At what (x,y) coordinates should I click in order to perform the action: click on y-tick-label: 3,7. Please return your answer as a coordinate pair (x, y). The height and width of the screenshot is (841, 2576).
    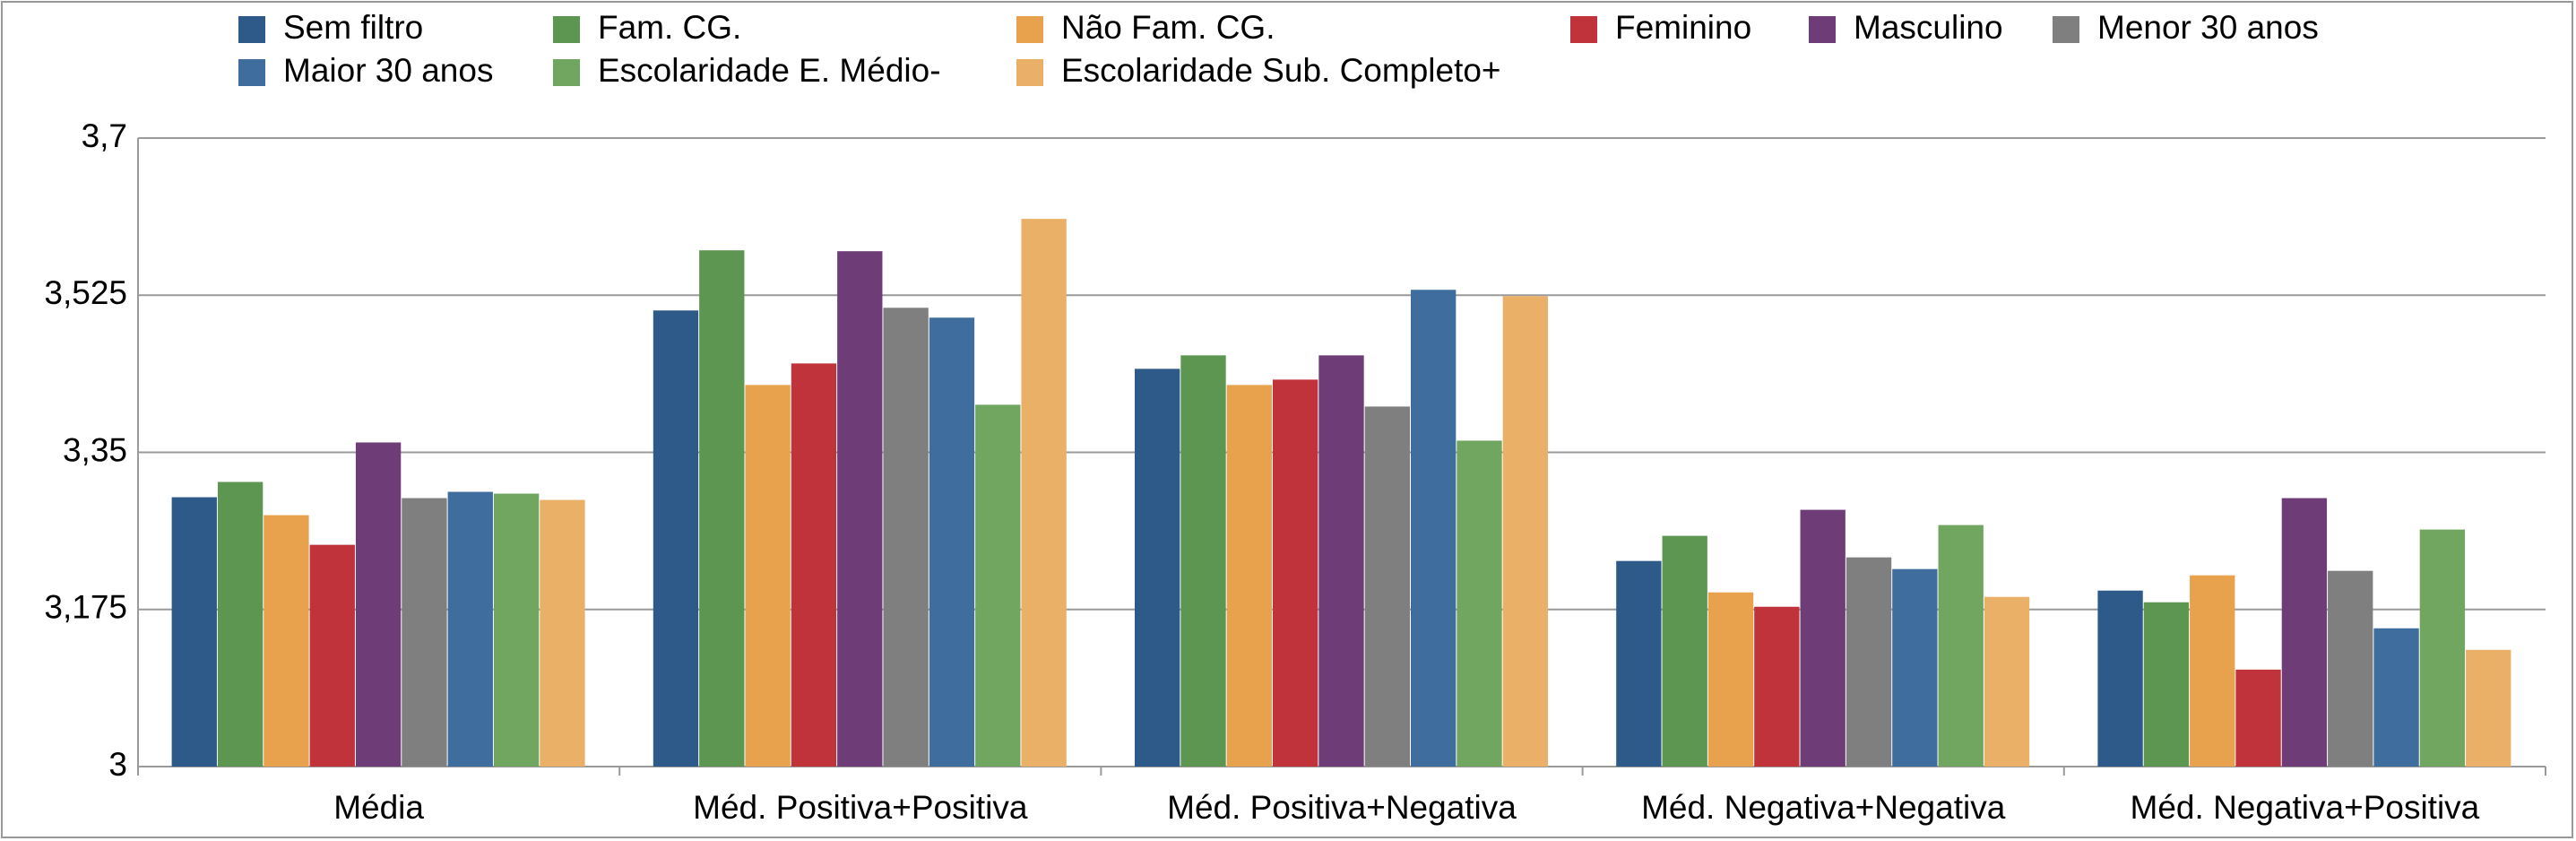
    Looking at the image, I should click on (104, 135).